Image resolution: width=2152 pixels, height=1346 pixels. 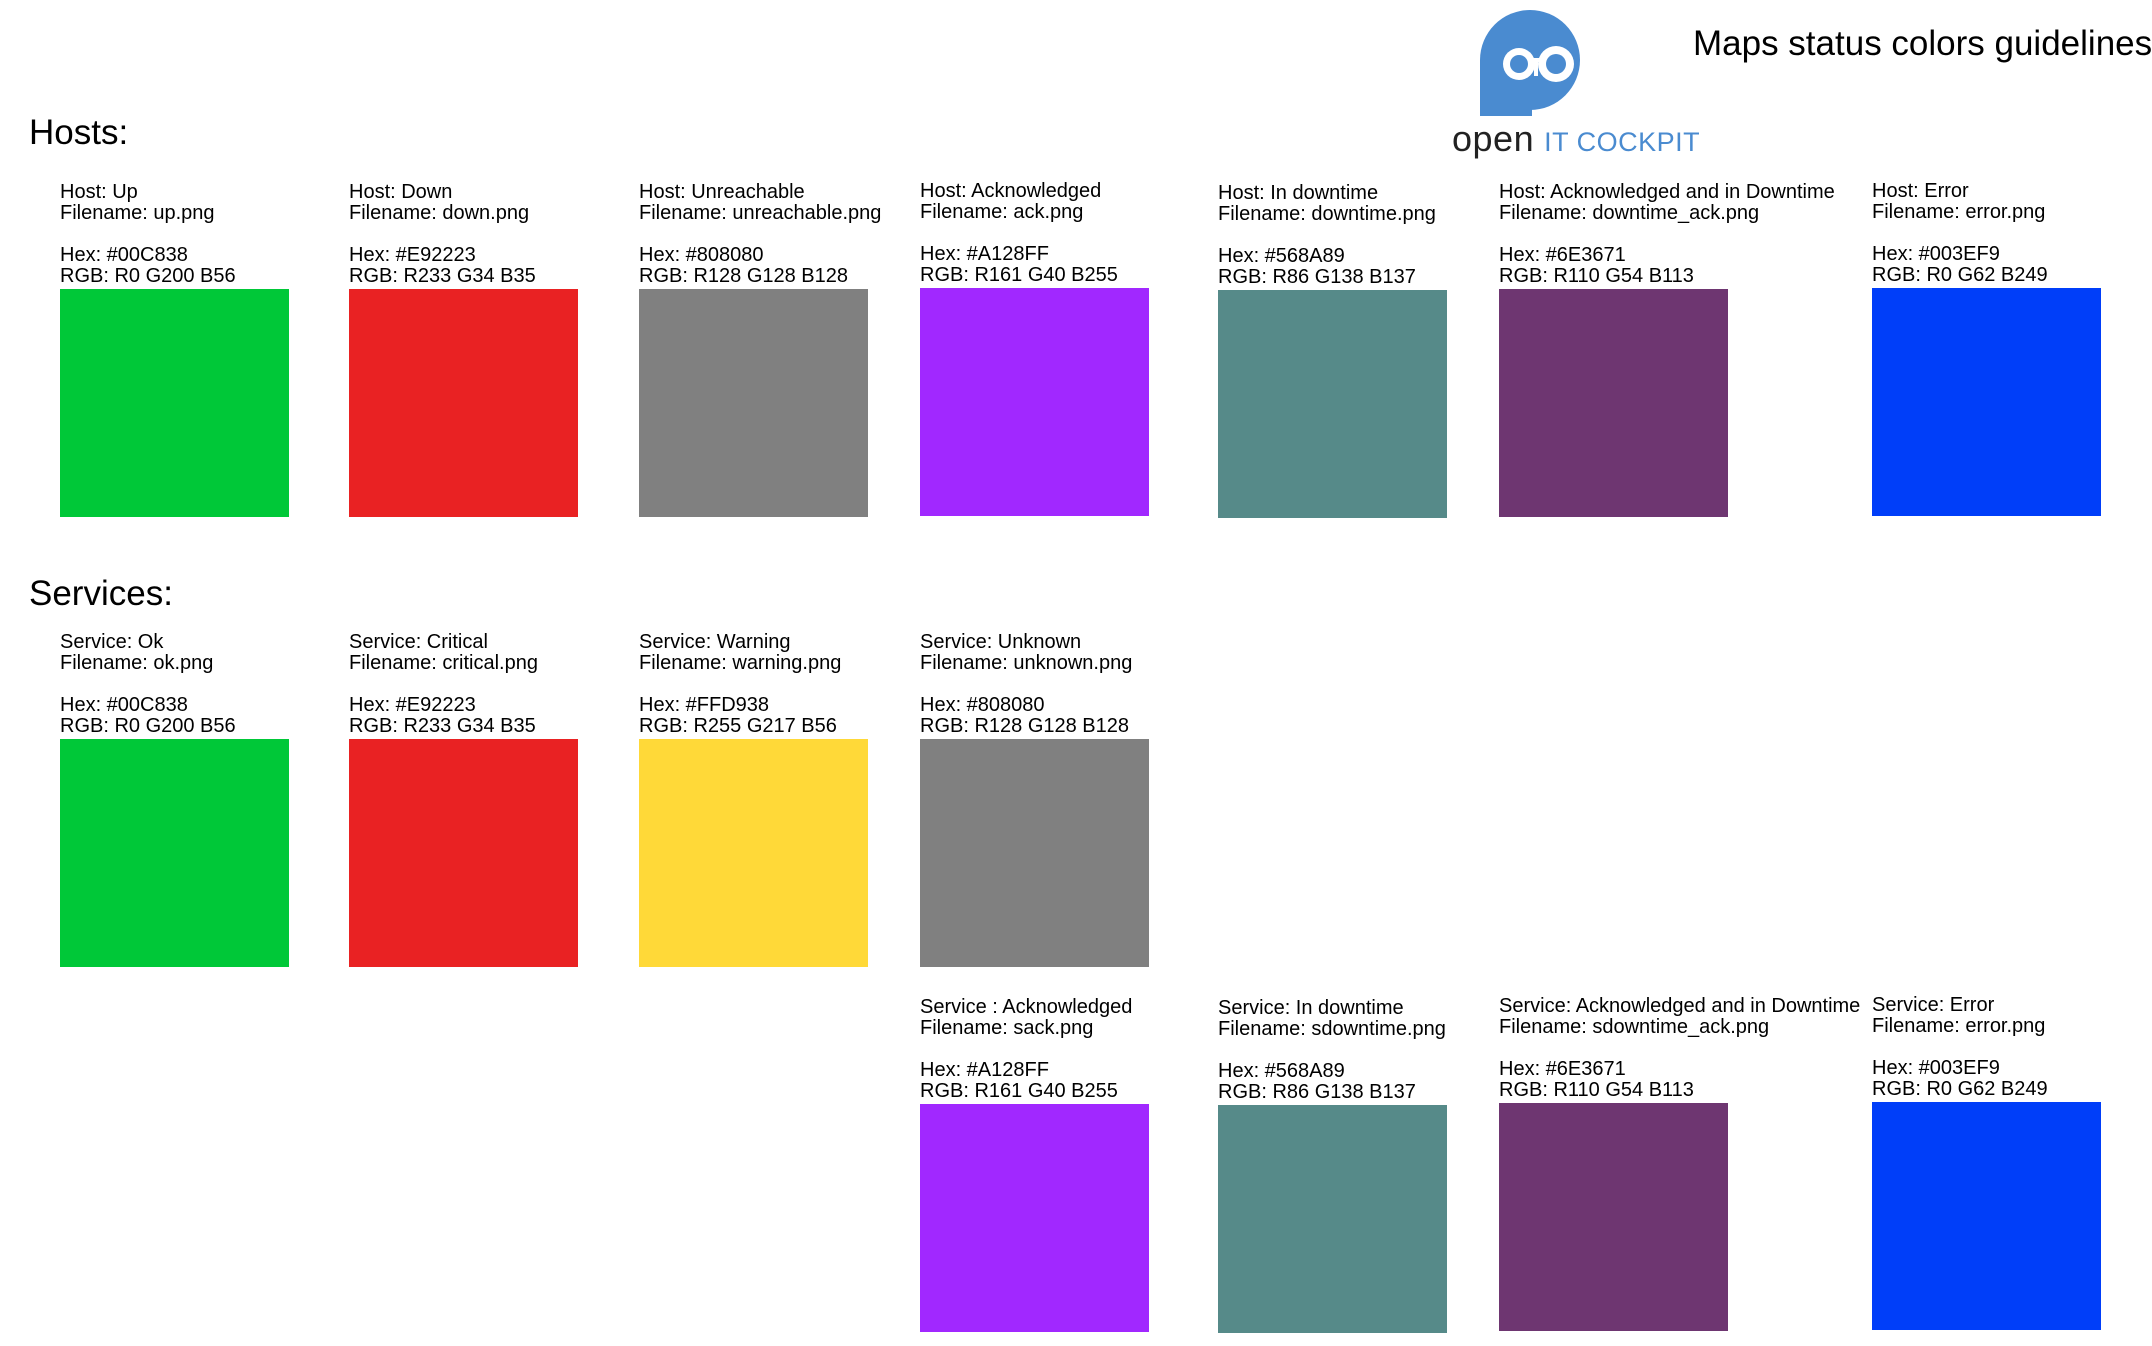 What do you see at coordinates (79, 132) in the screenshot?
I see `hosts-section-title: Hosts:` at bounding box center [79, 132].